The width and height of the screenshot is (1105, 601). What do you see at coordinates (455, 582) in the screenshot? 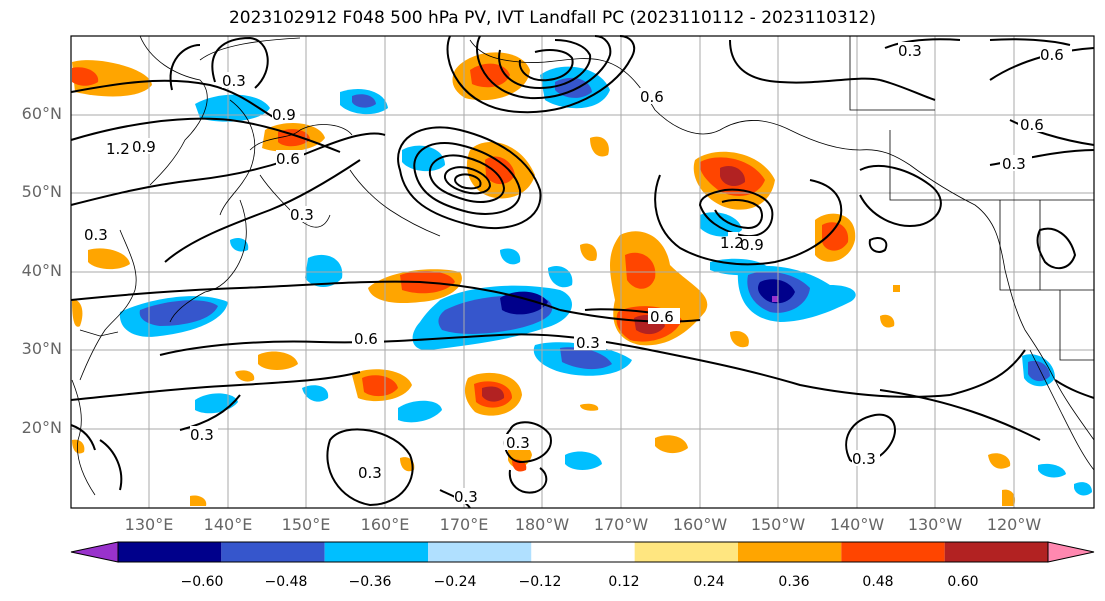
I see `colorbar-tick-label: −0.24` at bounding box center [455, 582].